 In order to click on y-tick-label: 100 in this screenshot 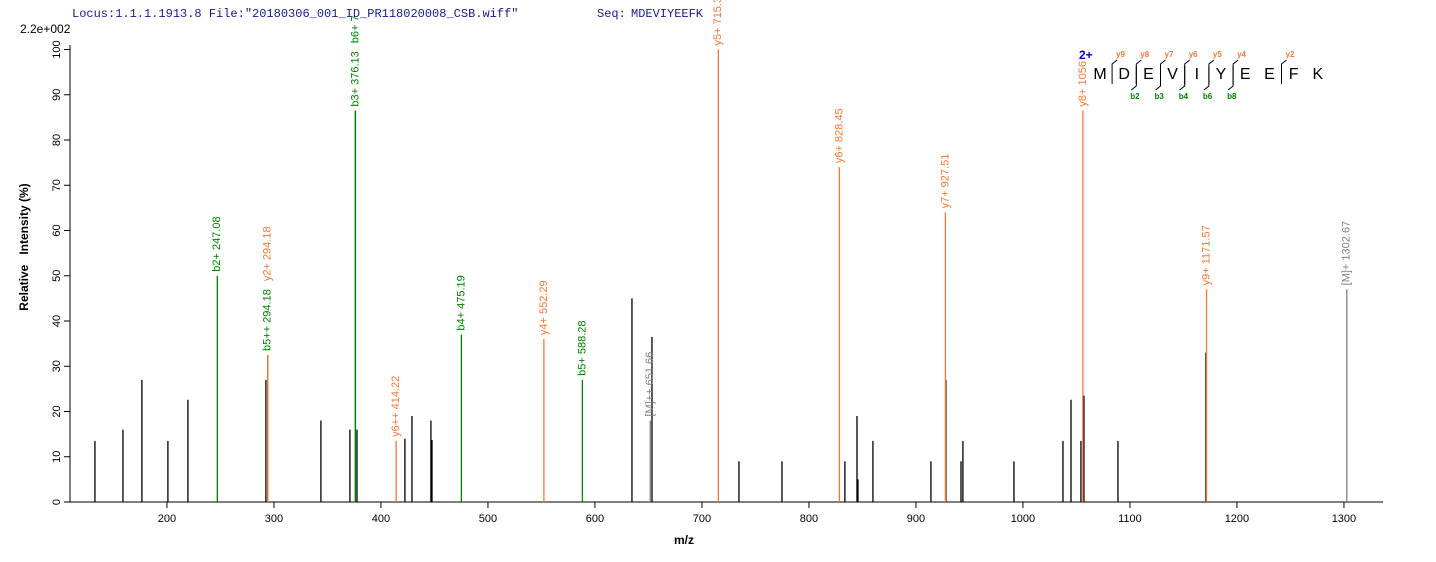, I will do `click(57, 49)`.